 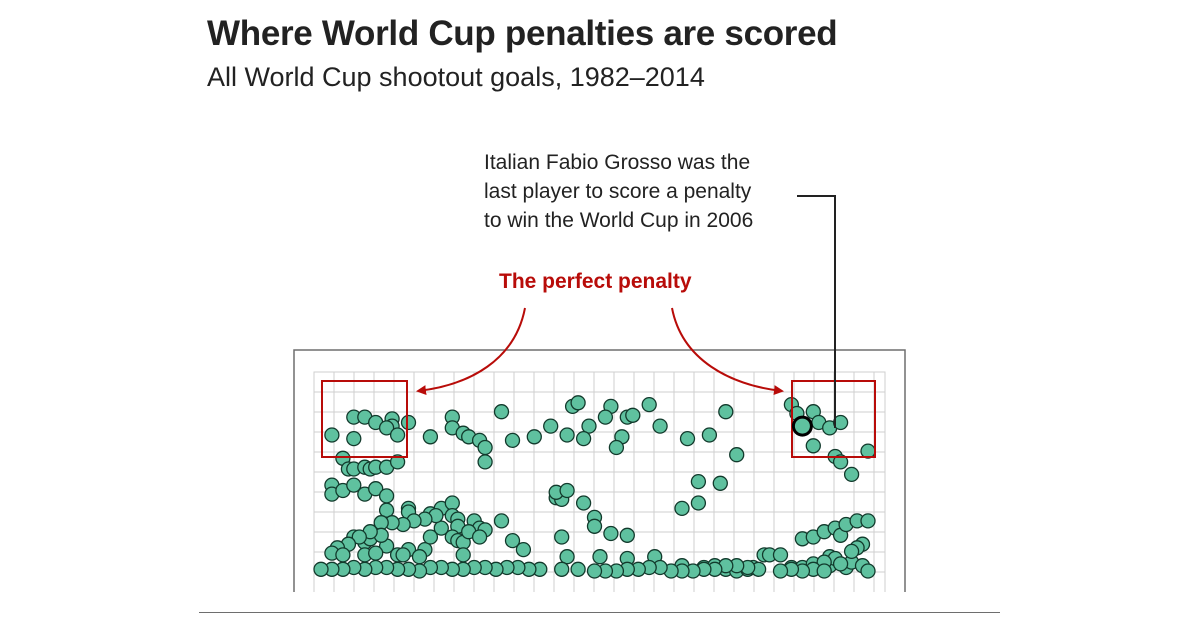 I want to click on annotation-line-2: last player to score a penalty, so click(x=618, y=191).